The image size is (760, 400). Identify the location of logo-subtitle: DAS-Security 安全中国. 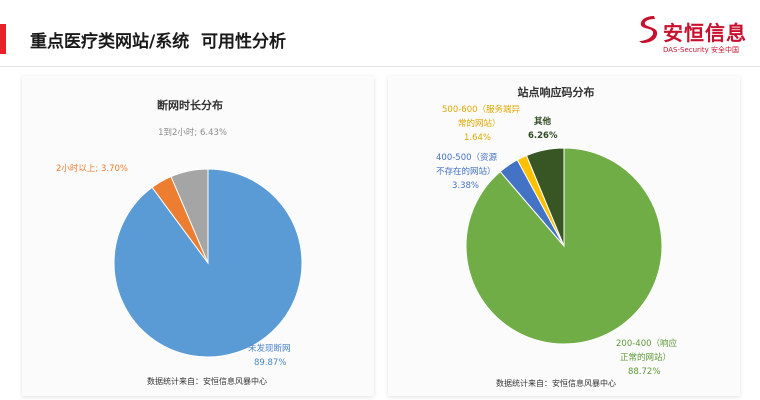
(701, 50).